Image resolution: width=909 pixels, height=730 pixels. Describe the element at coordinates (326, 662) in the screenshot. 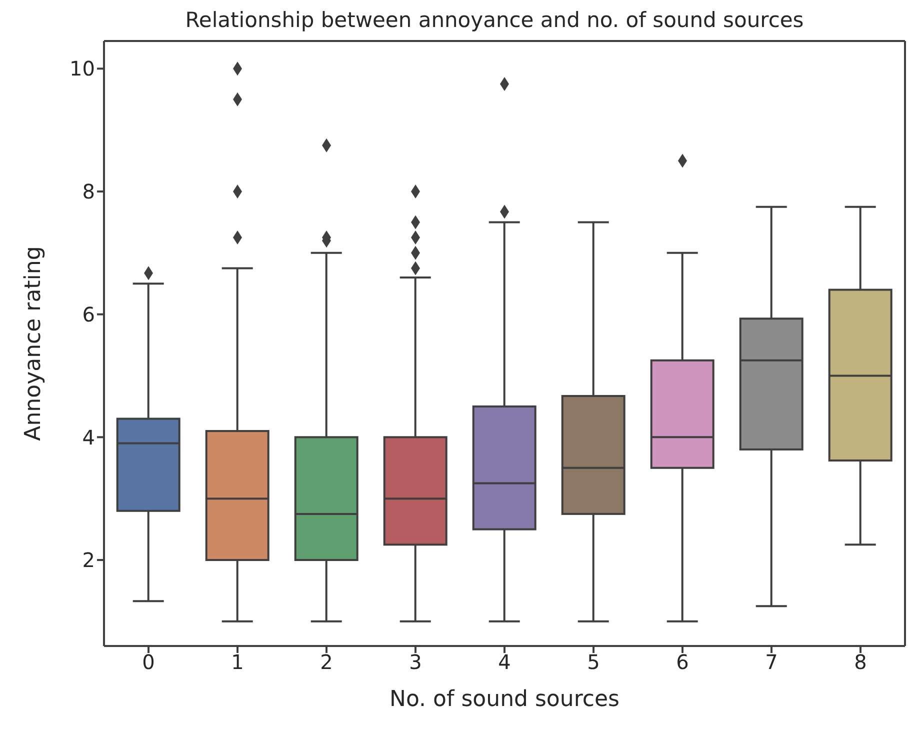

I see `x-tick-label: 2` at that location.